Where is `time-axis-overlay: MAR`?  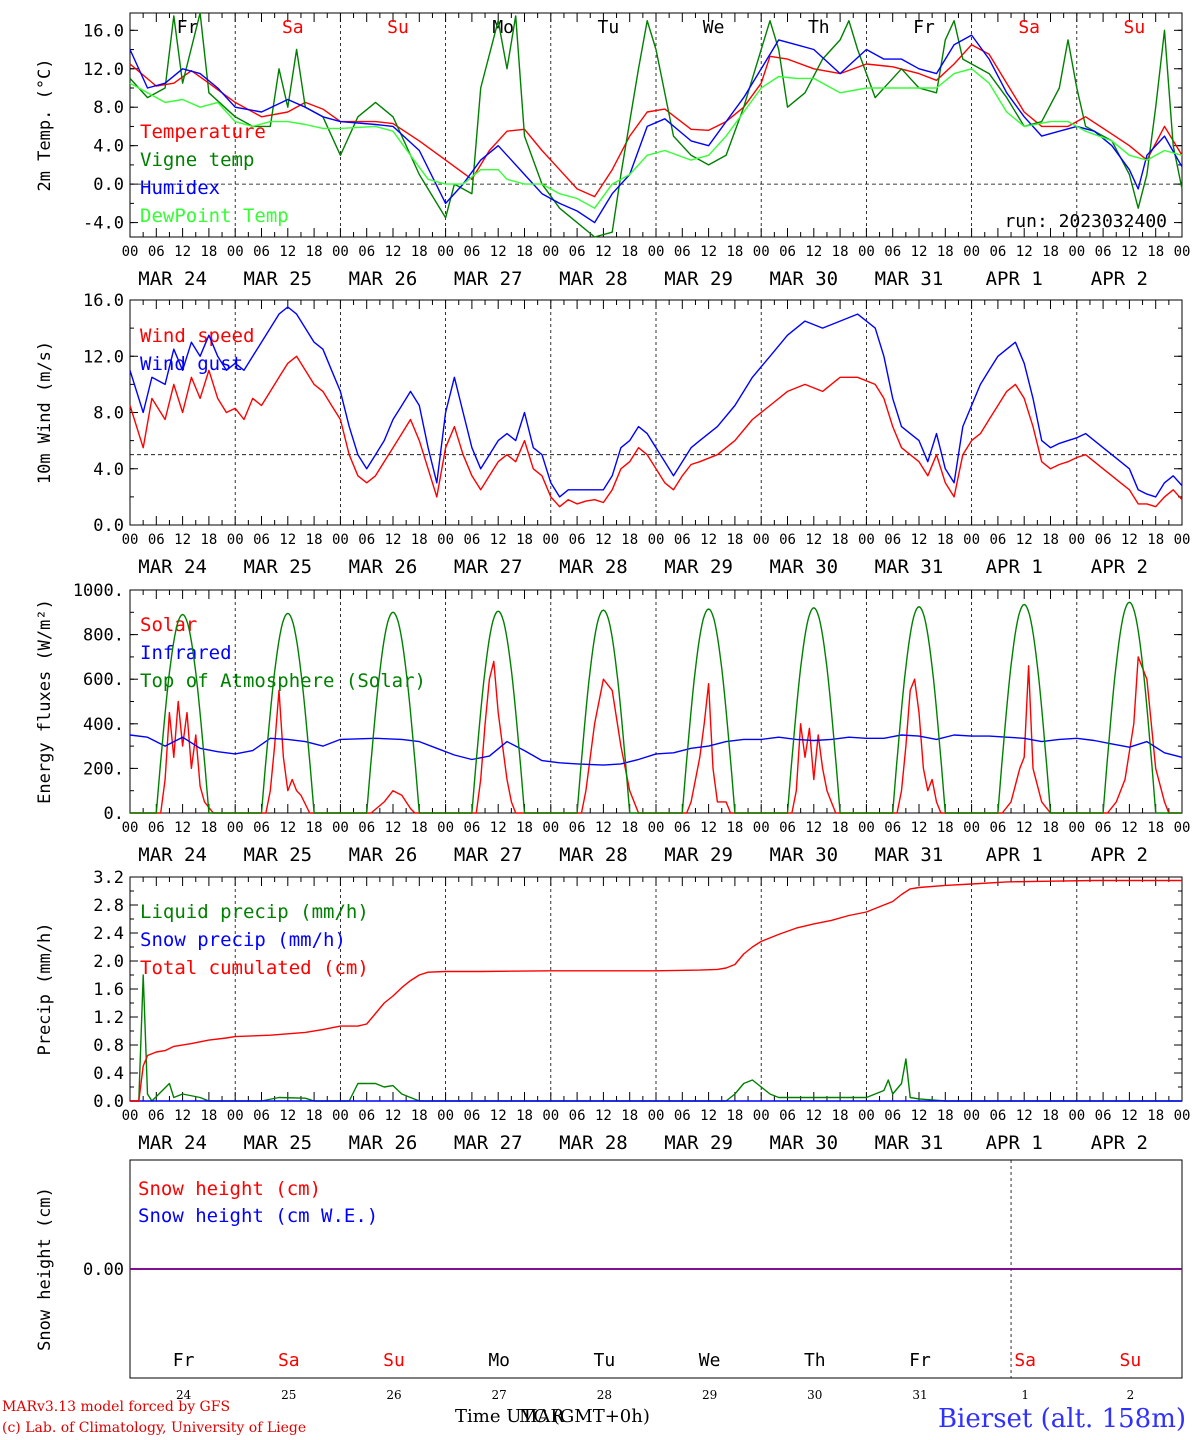 time-axis-overlay: MAR is located at coordinates (541, 1416).